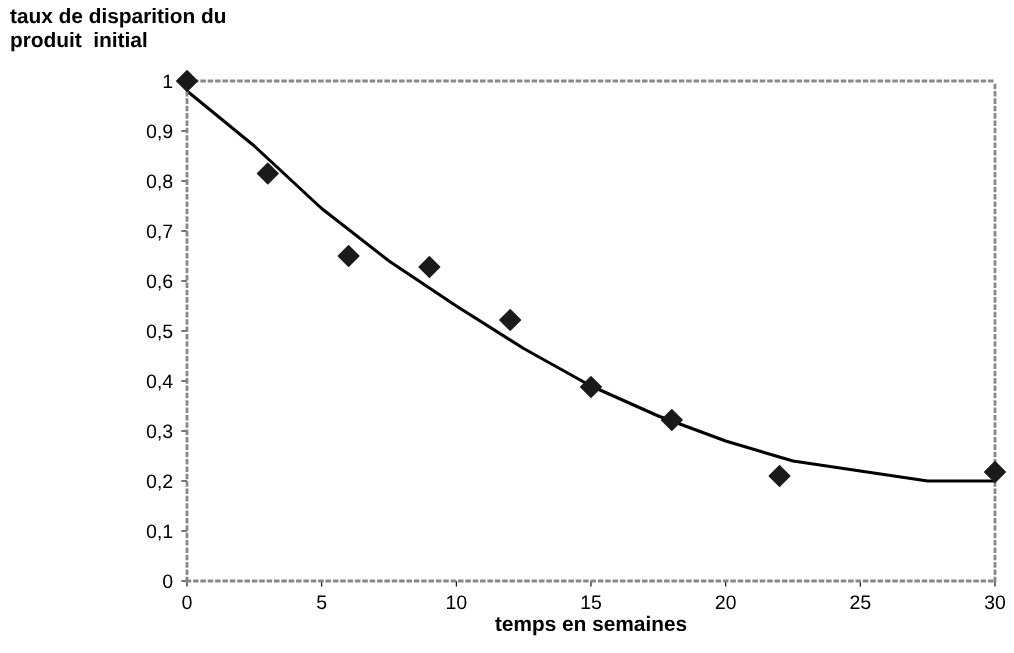 The image size is (1014, 653). I want to click on y-tick-label: 0,4, so click(159, 382).